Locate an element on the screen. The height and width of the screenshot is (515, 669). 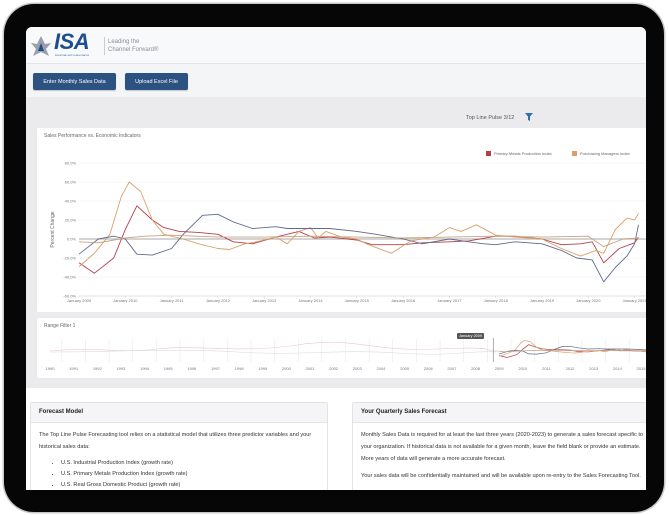
tagline: Leading the Channel Forward® is located at coordinates (133, 46).